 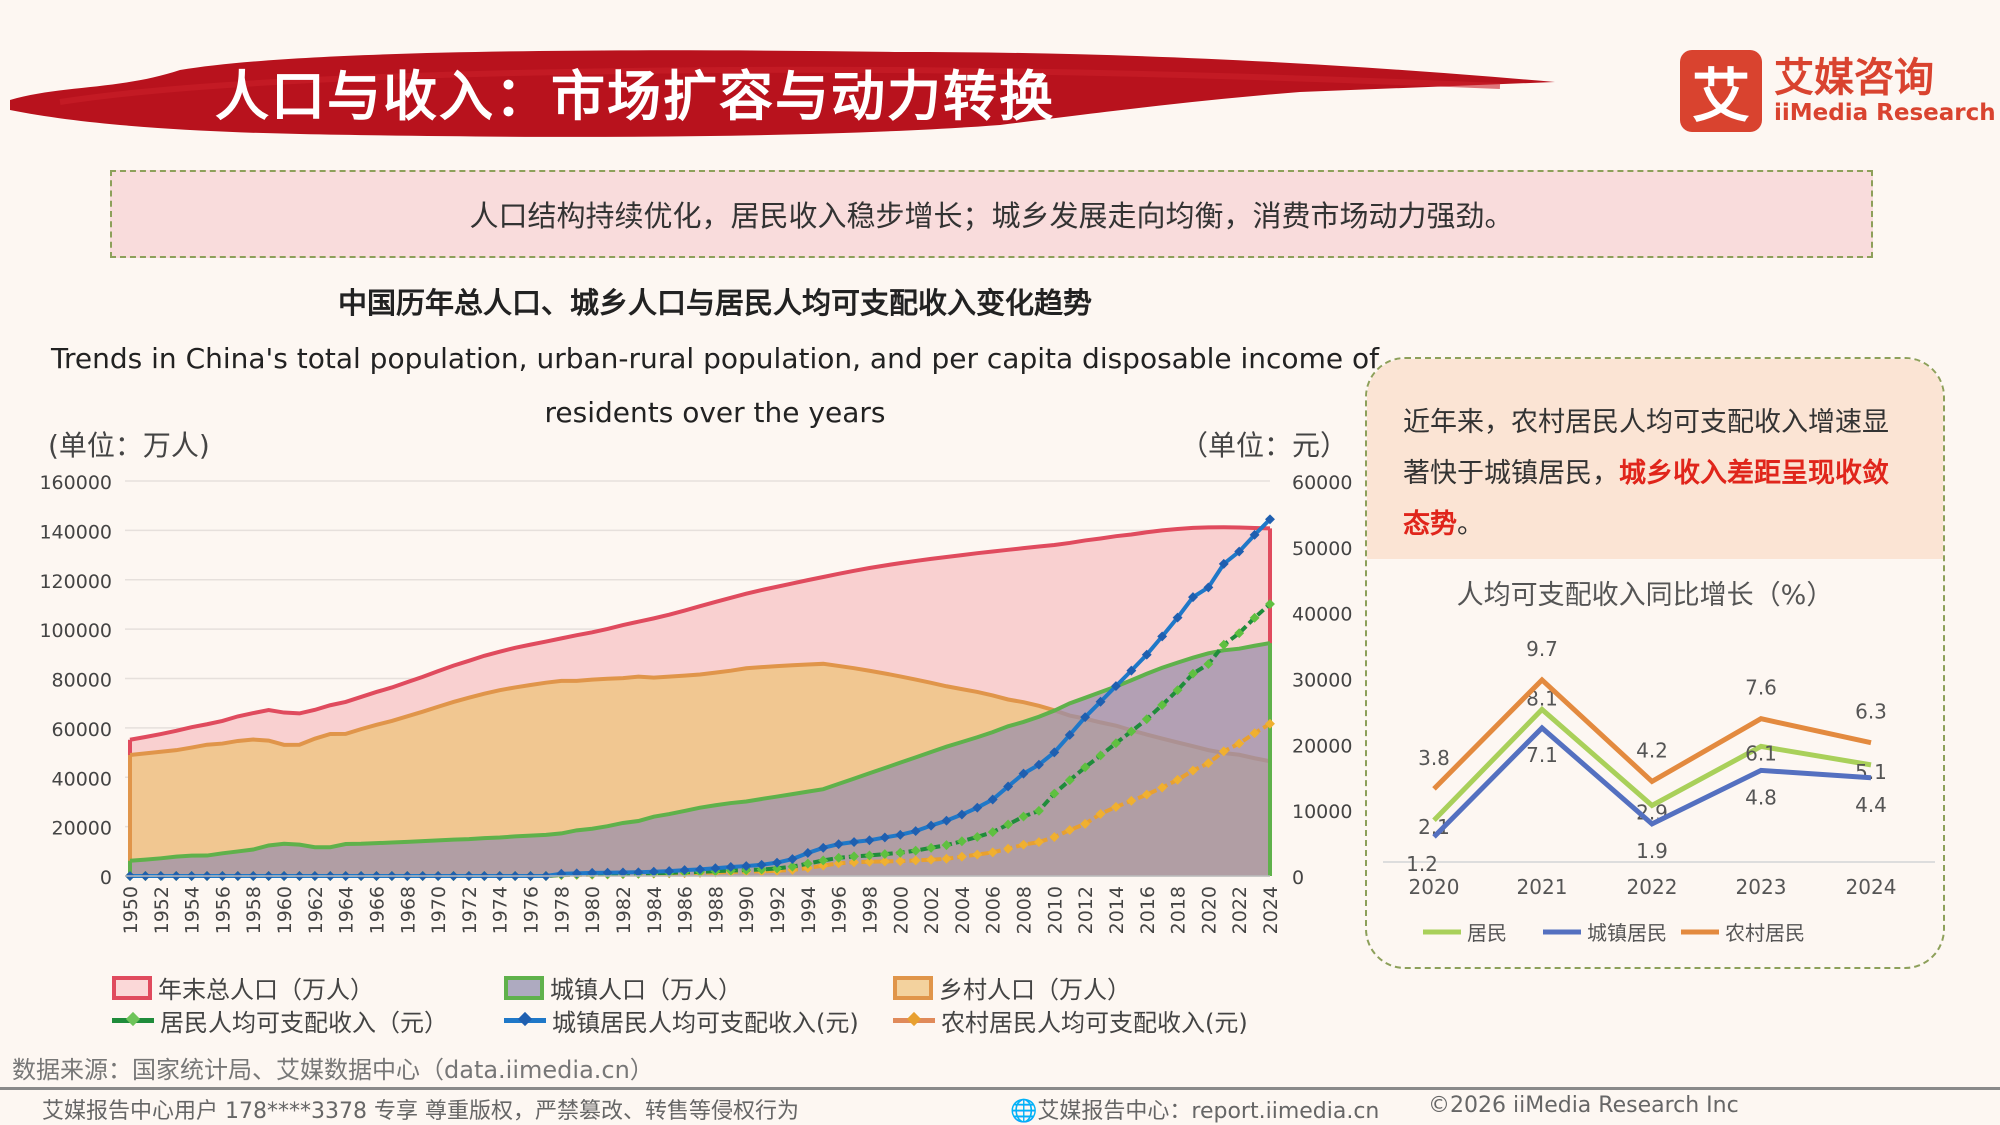 What do you see at coordinates (991, 214) in the screenshot?
I see `summary-box: 人口结构持续优化，居民收入稳步增长；城乡发展走向均衡，消费市场动力强劲。` at bounding box center [991, 214].